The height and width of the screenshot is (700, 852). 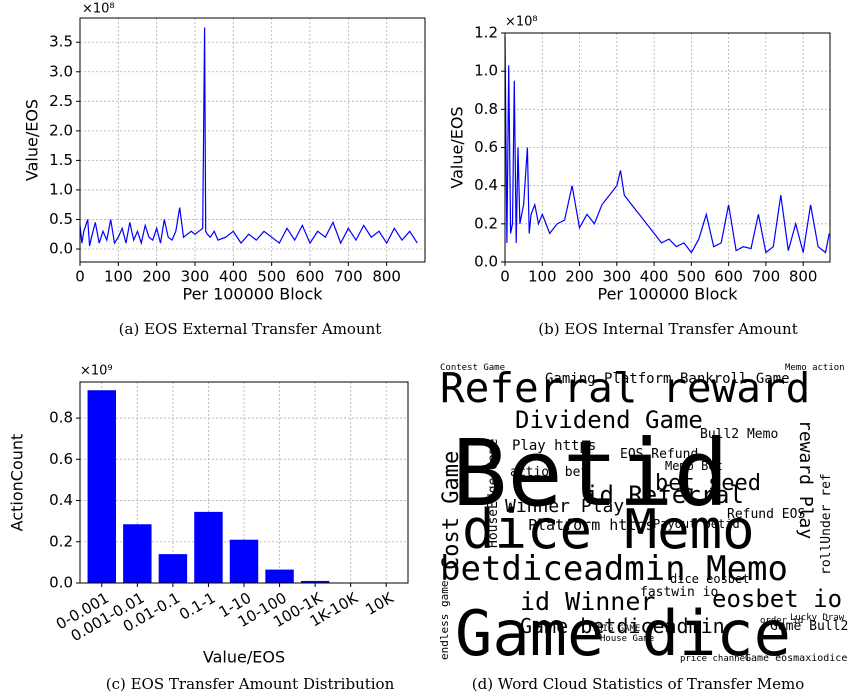 What do you see at coordinates (554, 446) in the screenshot?
I see `cloud-word: Play https` at bounding box center [554, 446].